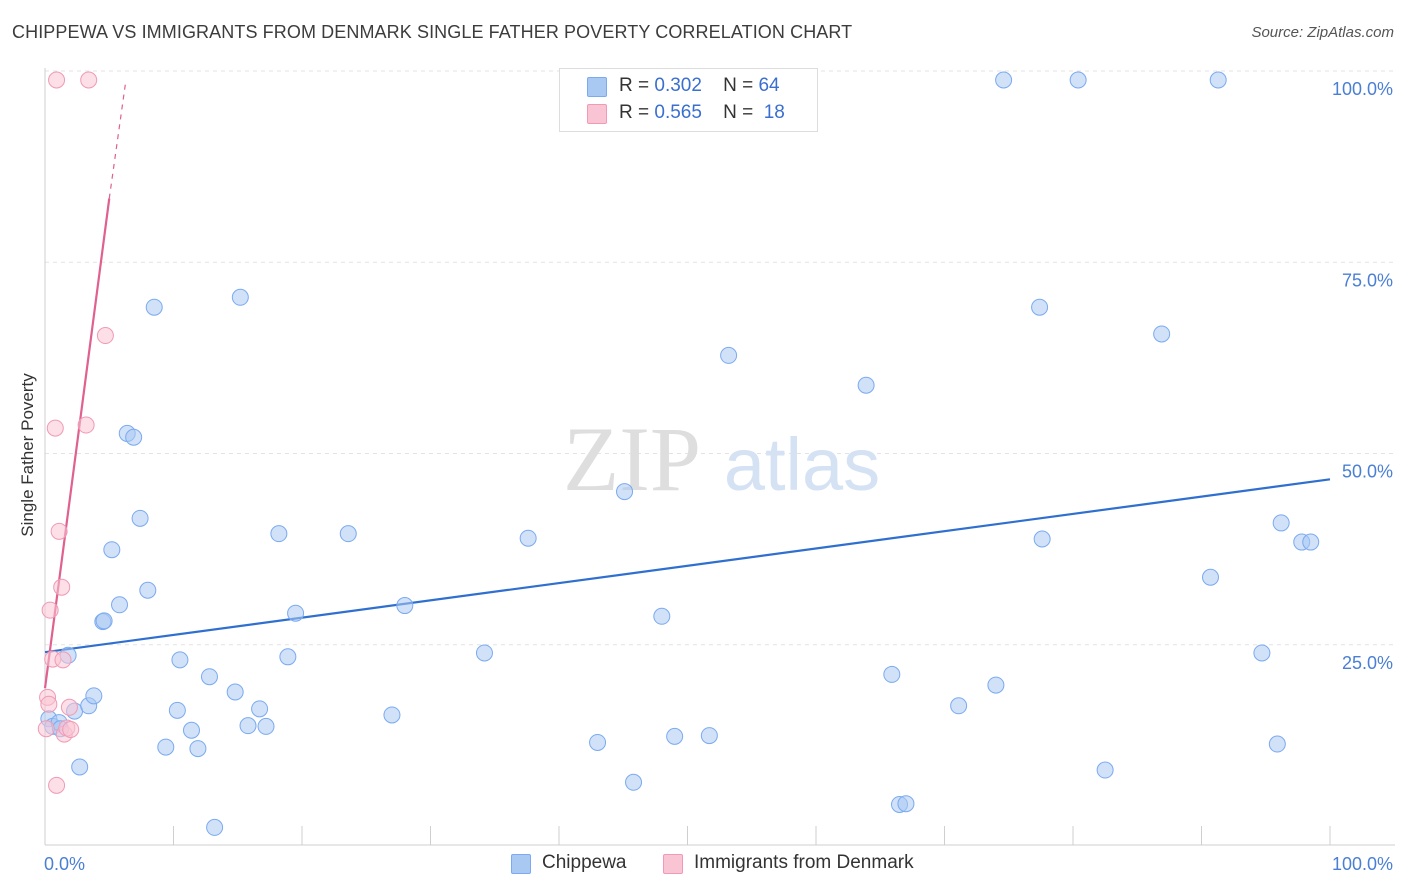 The image size is (1406, 892). I want to click on bottom-legend-swatch-denmark, so click(673, 864).